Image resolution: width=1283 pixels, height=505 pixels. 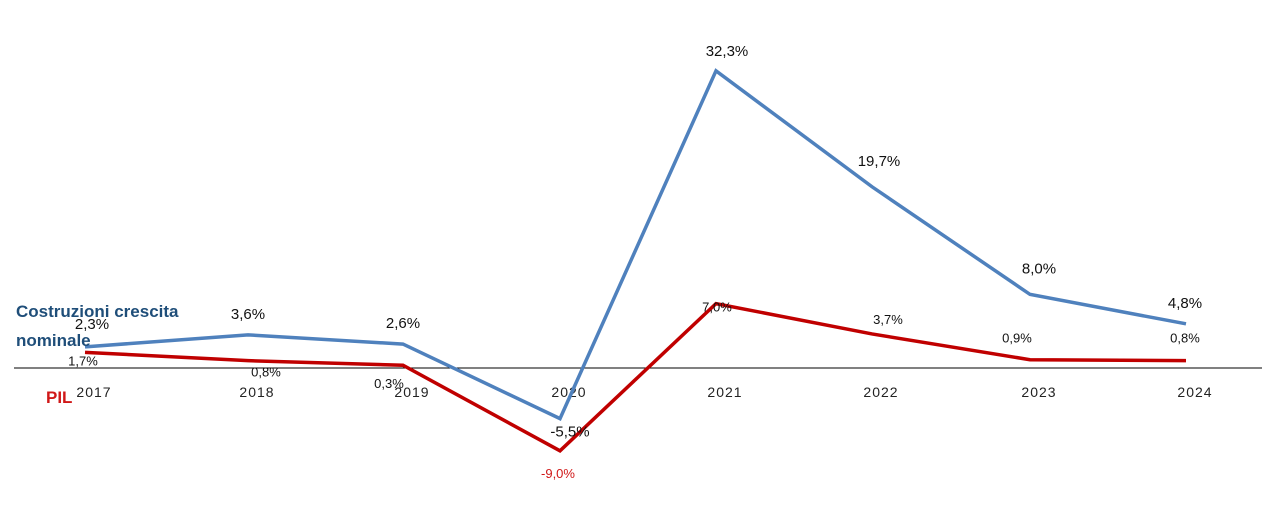 What do you see at coordinates (727, 51) in the screenshot?
I see `data-label-costruzioni-2021: 32,3%` at bounding box center [727, 51].